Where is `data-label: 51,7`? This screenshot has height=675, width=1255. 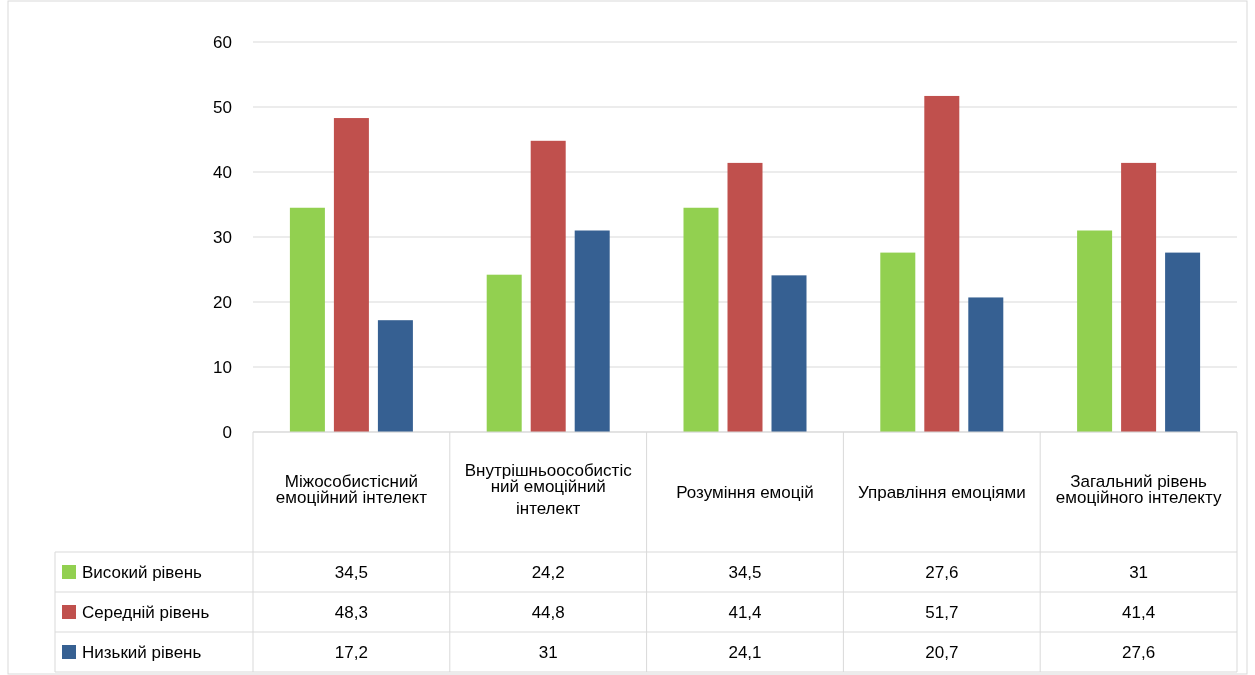 data-label: 51,7 is located at coordinates (942, 612).